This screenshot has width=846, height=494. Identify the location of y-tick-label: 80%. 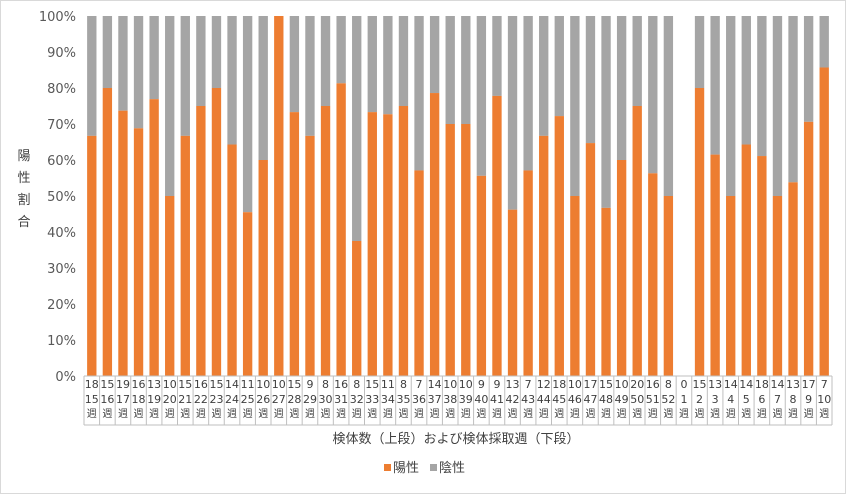
(61, 89).